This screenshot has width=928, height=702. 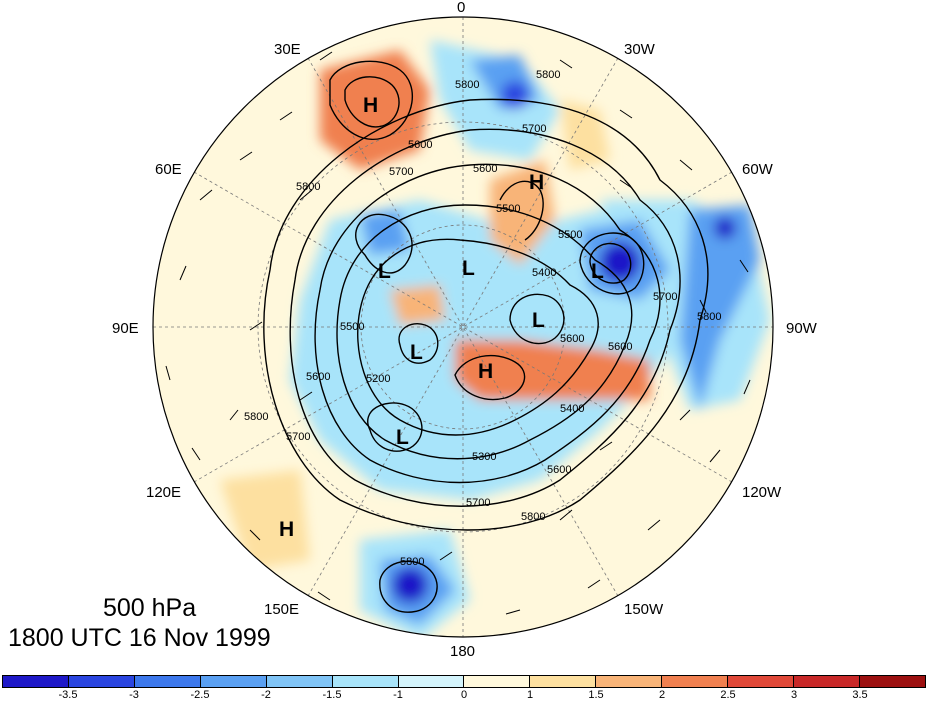 What do you see at coordinates (281, 609) in the screenshot?
I see `lon-label-150e: 150E` at bounding box center [281, 609].